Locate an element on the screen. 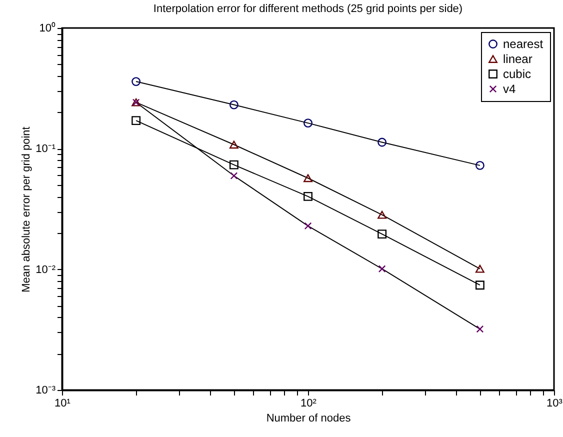 This screenshot has height=437, width=563. x-tick-label: 10² is located at coordinates (308, 404).